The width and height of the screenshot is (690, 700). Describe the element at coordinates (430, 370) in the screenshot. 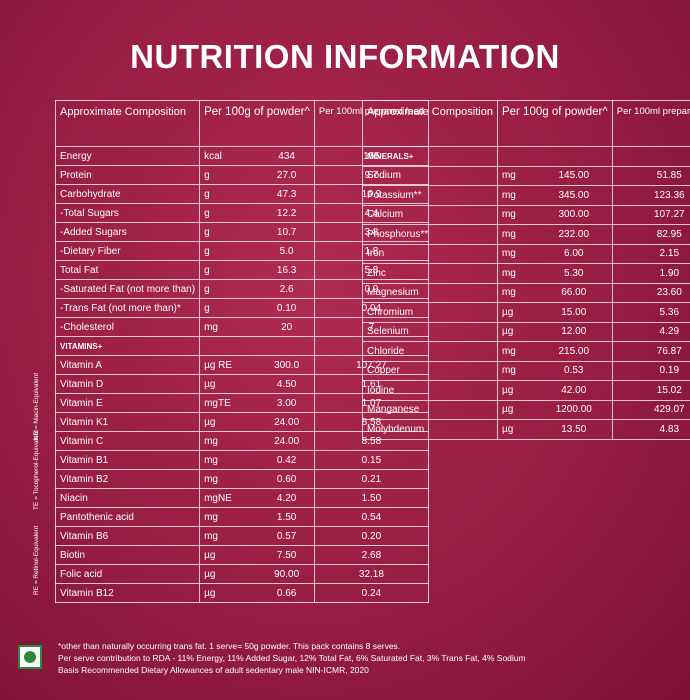

I see `nutrient-name: Copper` at that location.